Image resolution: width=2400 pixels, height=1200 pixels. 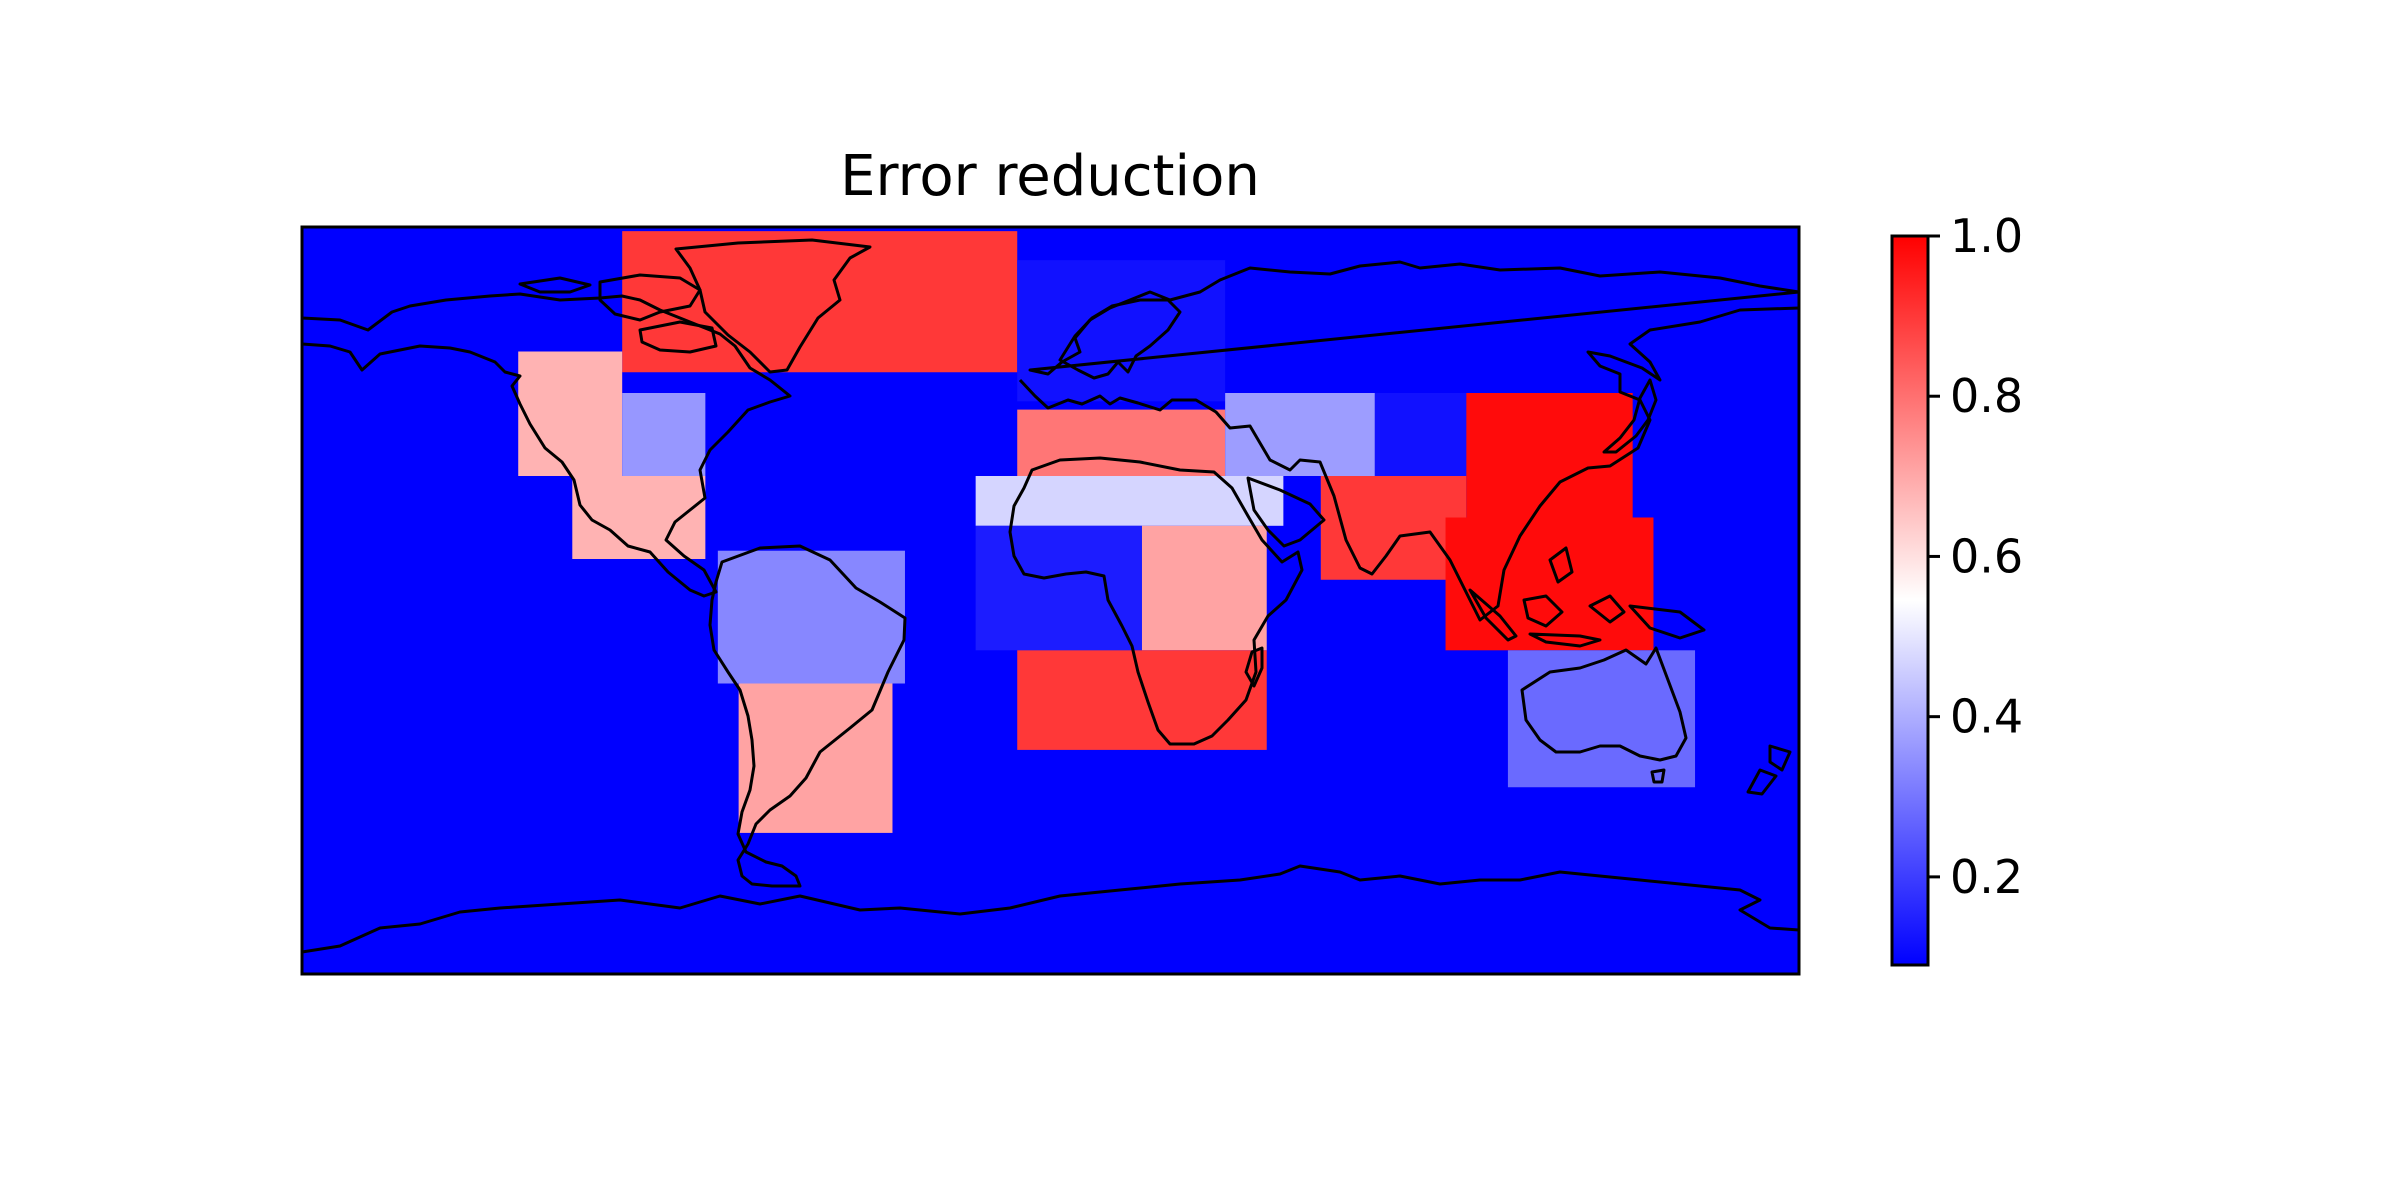 What do you see at coordinates (1120, 339) in the screenshot?
I see `coastline-scandinavia` at bounding box center [1120, 339].